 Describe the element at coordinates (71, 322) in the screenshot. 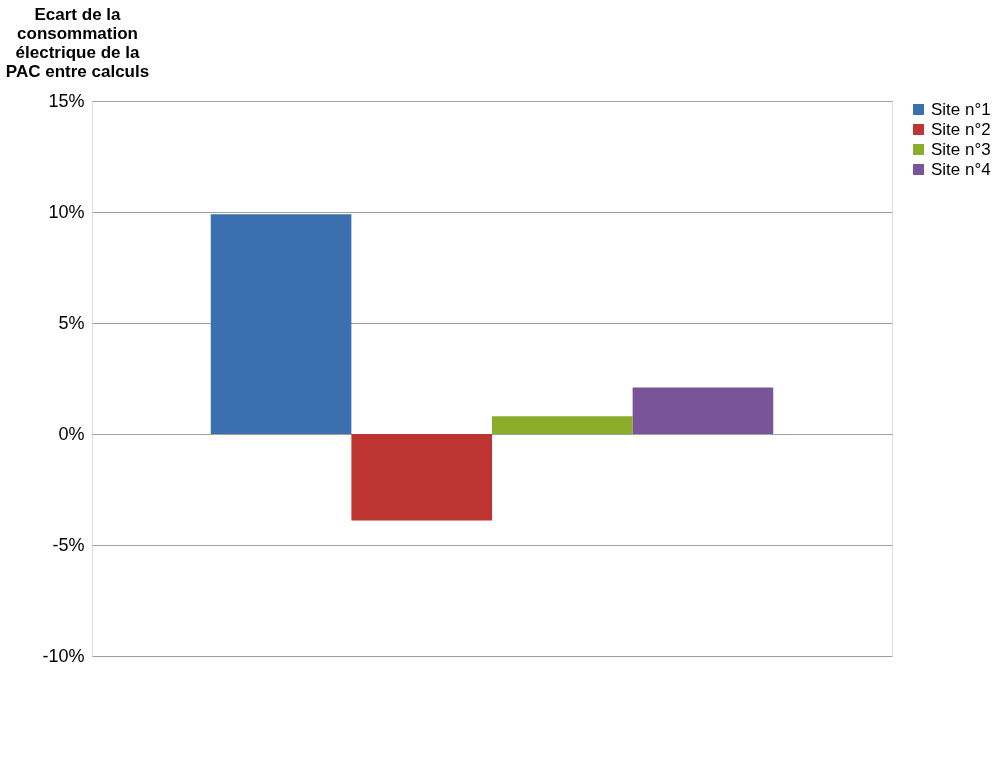

I see `y-tick-label: 5%` at that location.